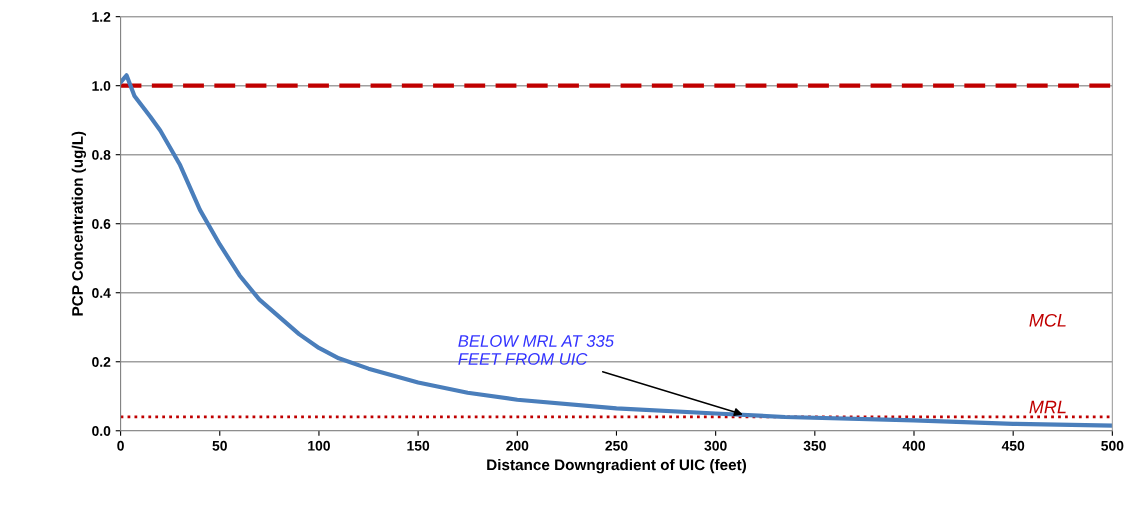 This screenshot has height=505, width=1127. What do you see at coordinates (219, 445) in the screenshot?
I see `x-tick-label: 50` at bounding box center [219, 445].